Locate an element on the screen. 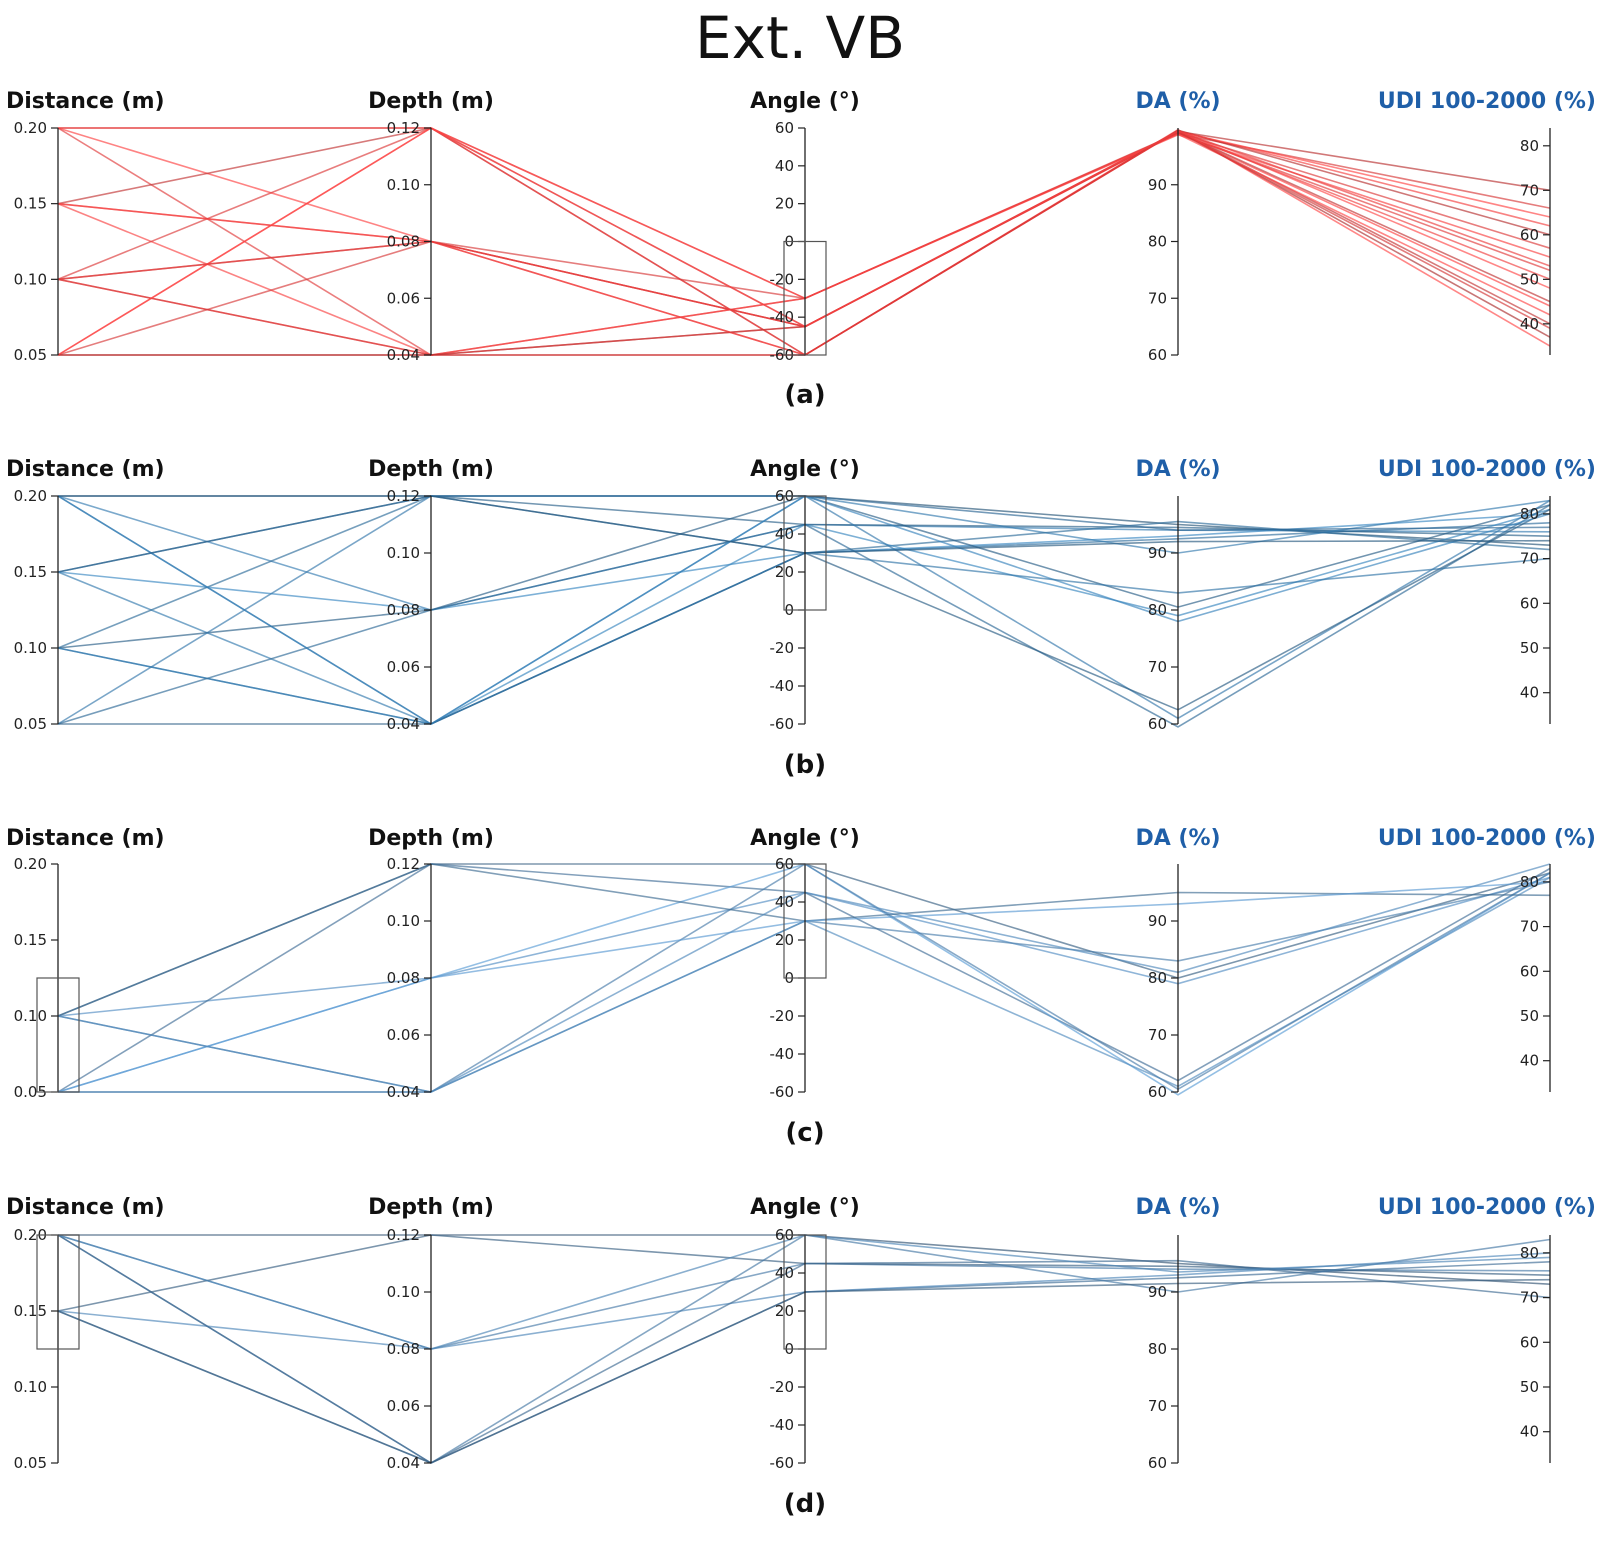 This screenshot has width=1600, height=1559. panel-label: (a) is located at coordinates (804, 395).